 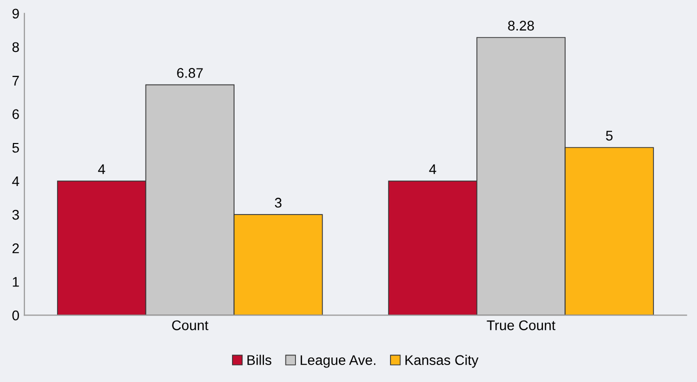 I want to click on y-tick-label: 8, so click(x=15, y=47).